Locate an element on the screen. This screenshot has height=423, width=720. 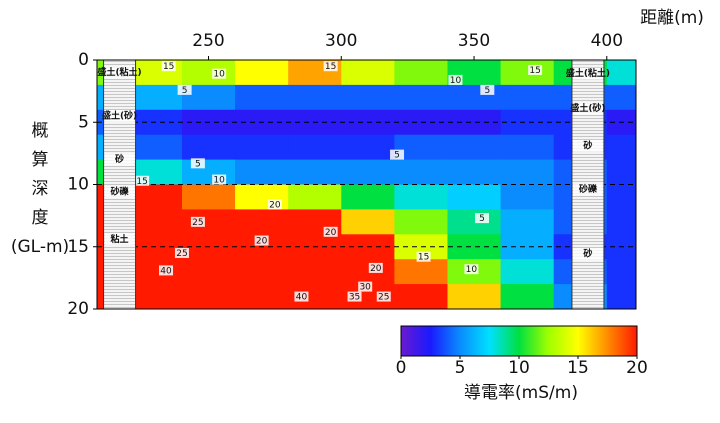
borehole-label: 盛土(砂) is located at coordinates (587, 108).